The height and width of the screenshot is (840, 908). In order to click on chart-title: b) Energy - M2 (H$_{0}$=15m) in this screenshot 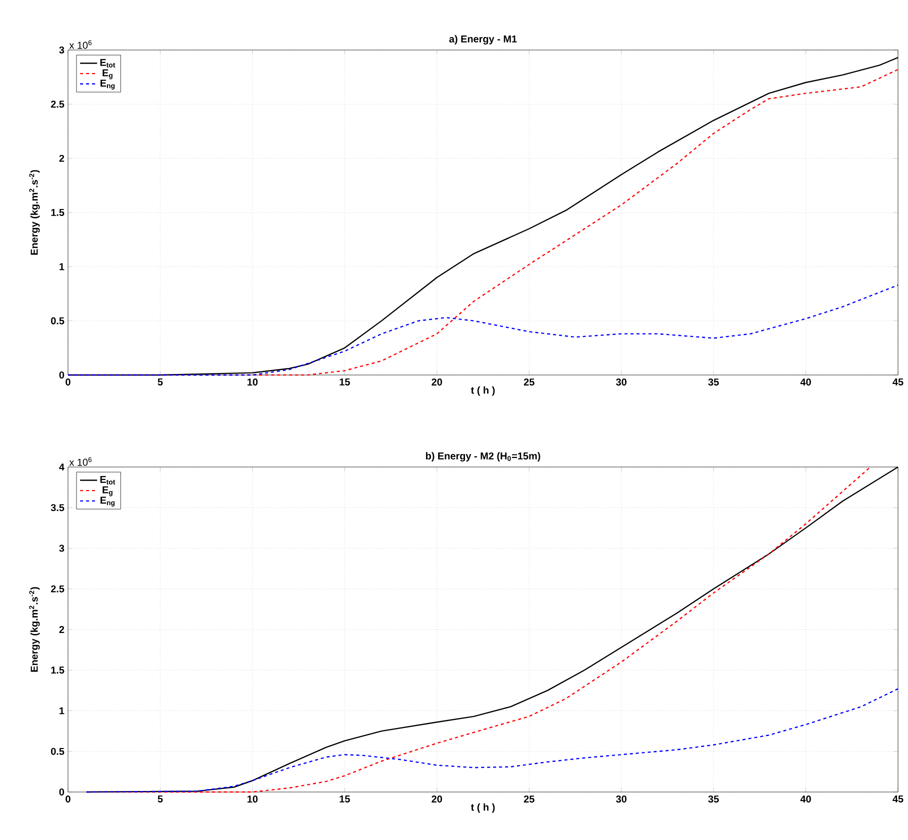, I will do `click(483, 457)`.